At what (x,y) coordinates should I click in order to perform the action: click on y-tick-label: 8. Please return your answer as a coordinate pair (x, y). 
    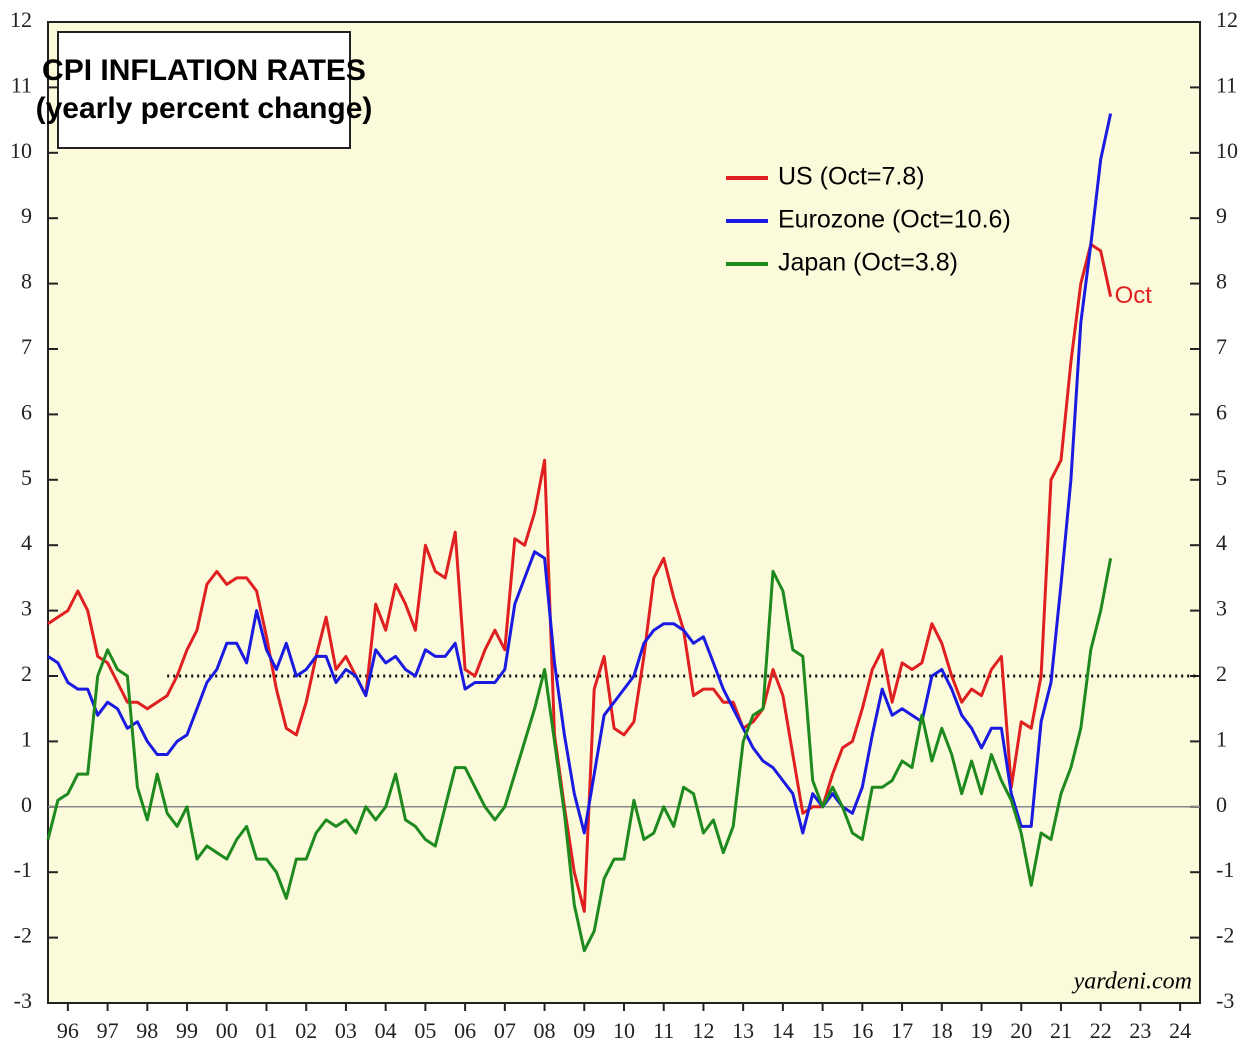
    Looking at the image, I should click on (26, 281).